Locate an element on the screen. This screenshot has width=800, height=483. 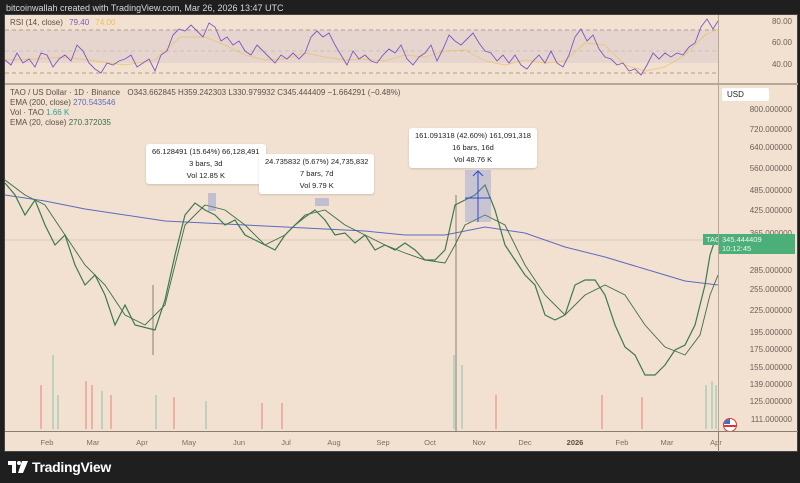
rsi-plot is located at coordinates (361, 47).